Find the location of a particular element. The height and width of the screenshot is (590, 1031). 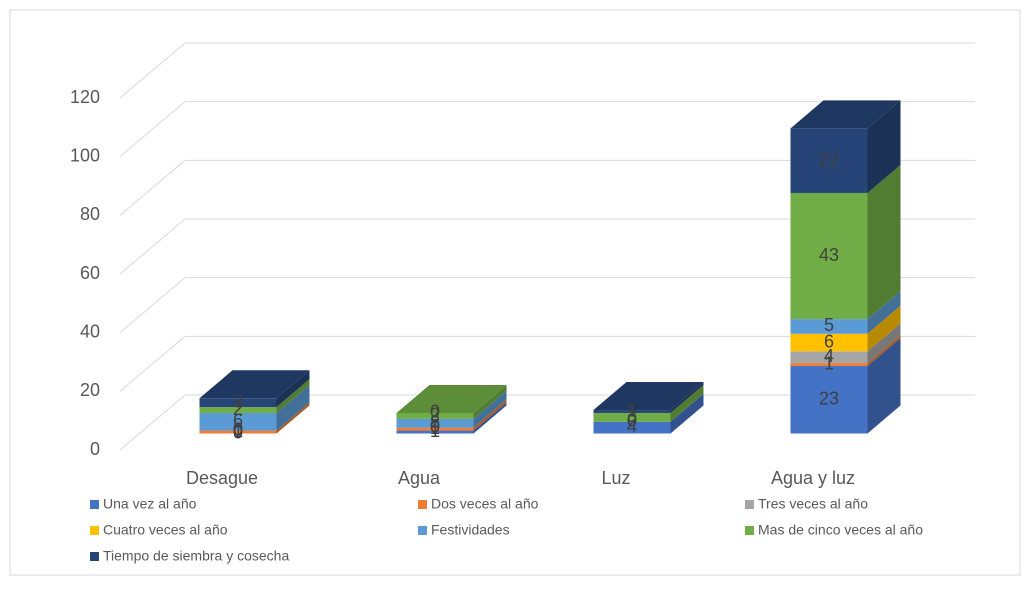

y-tick-label: 100 is located at coordinates (85, 155).